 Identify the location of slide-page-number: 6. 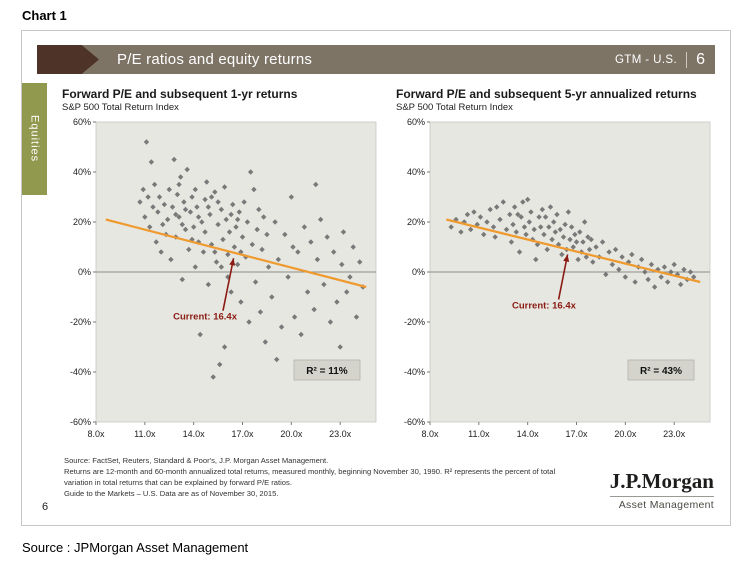
(45, 507).